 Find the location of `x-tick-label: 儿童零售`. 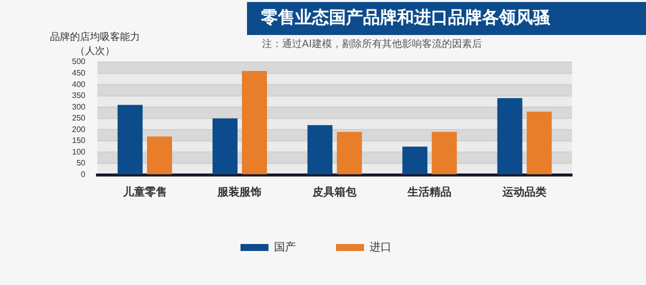

x-tick-label: 儿童零售 is located at coordinates (144, 191).